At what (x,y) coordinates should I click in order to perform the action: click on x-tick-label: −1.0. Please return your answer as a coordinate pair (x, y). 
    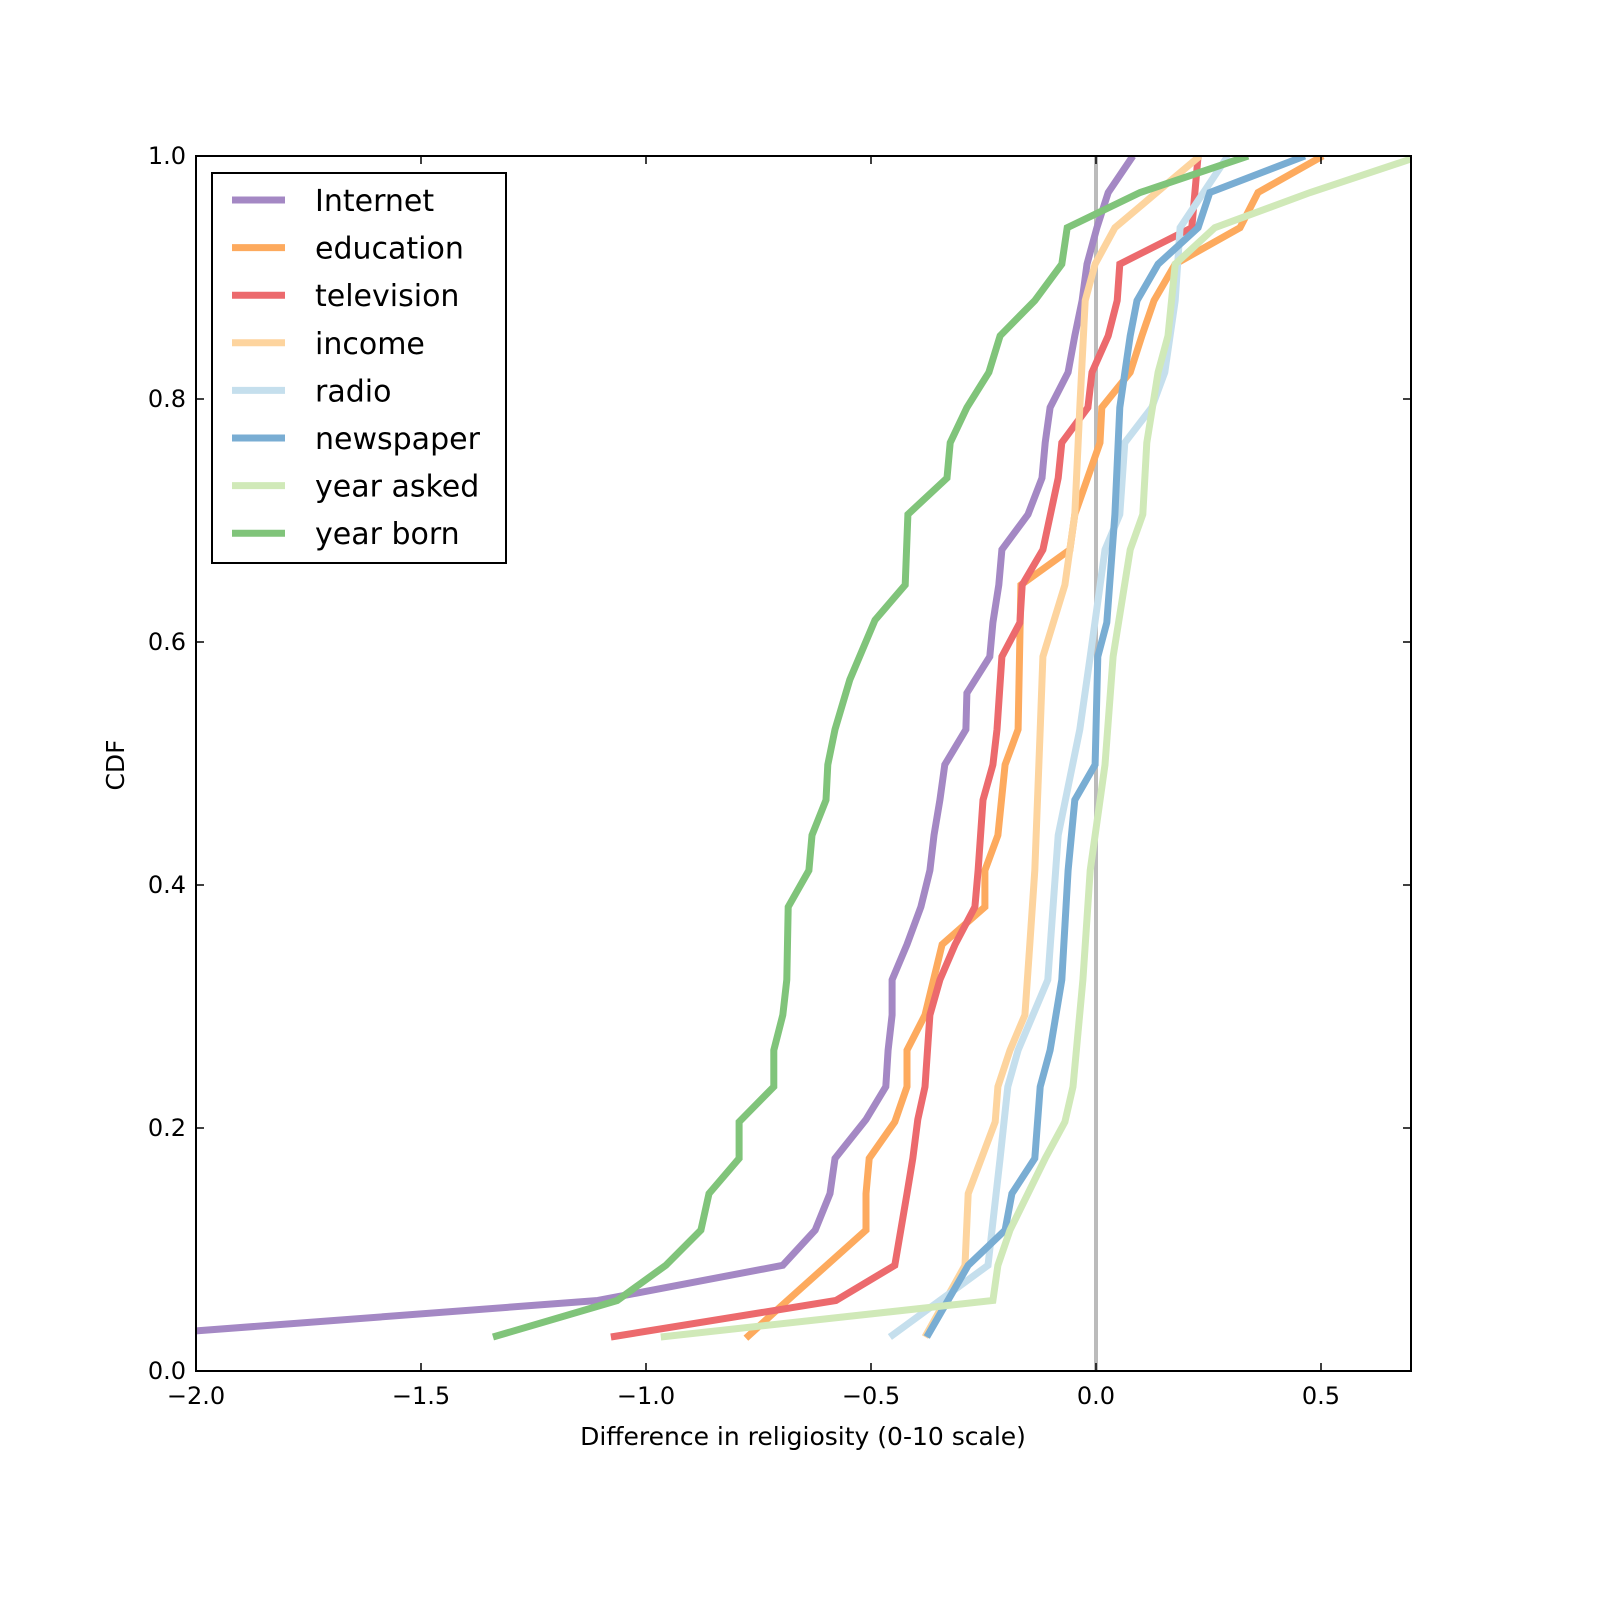
    Looking at the image, I should click on (646, 1396).